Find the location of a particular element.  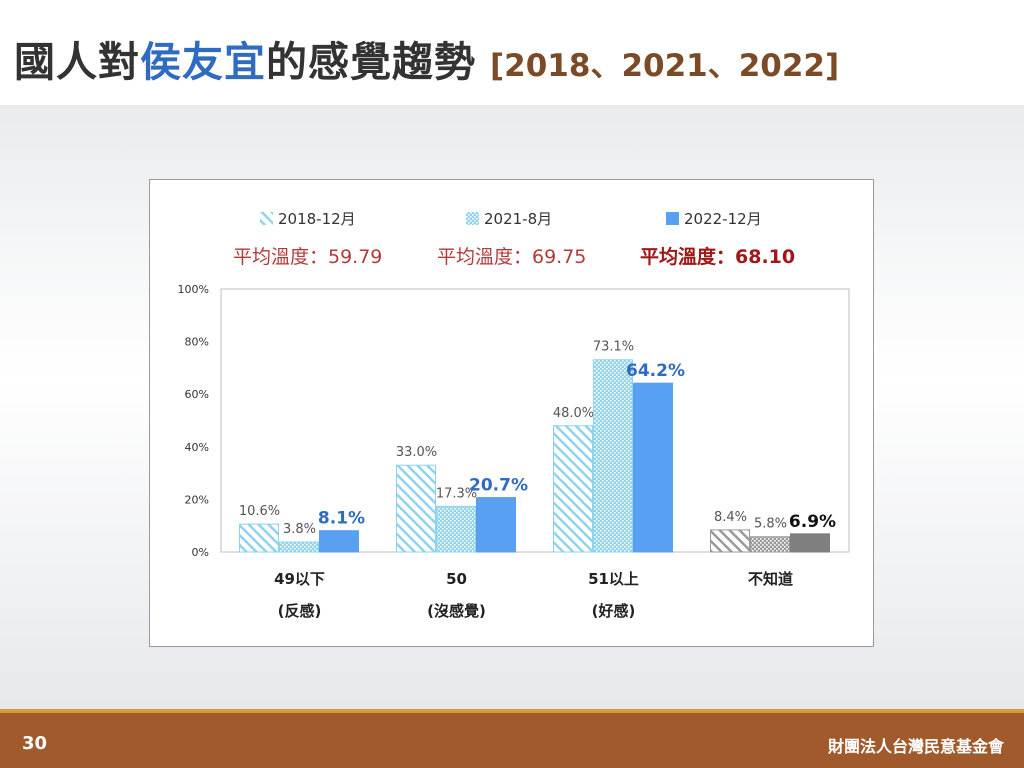

data-label: 8.4% is located at coordinates (730, 517).